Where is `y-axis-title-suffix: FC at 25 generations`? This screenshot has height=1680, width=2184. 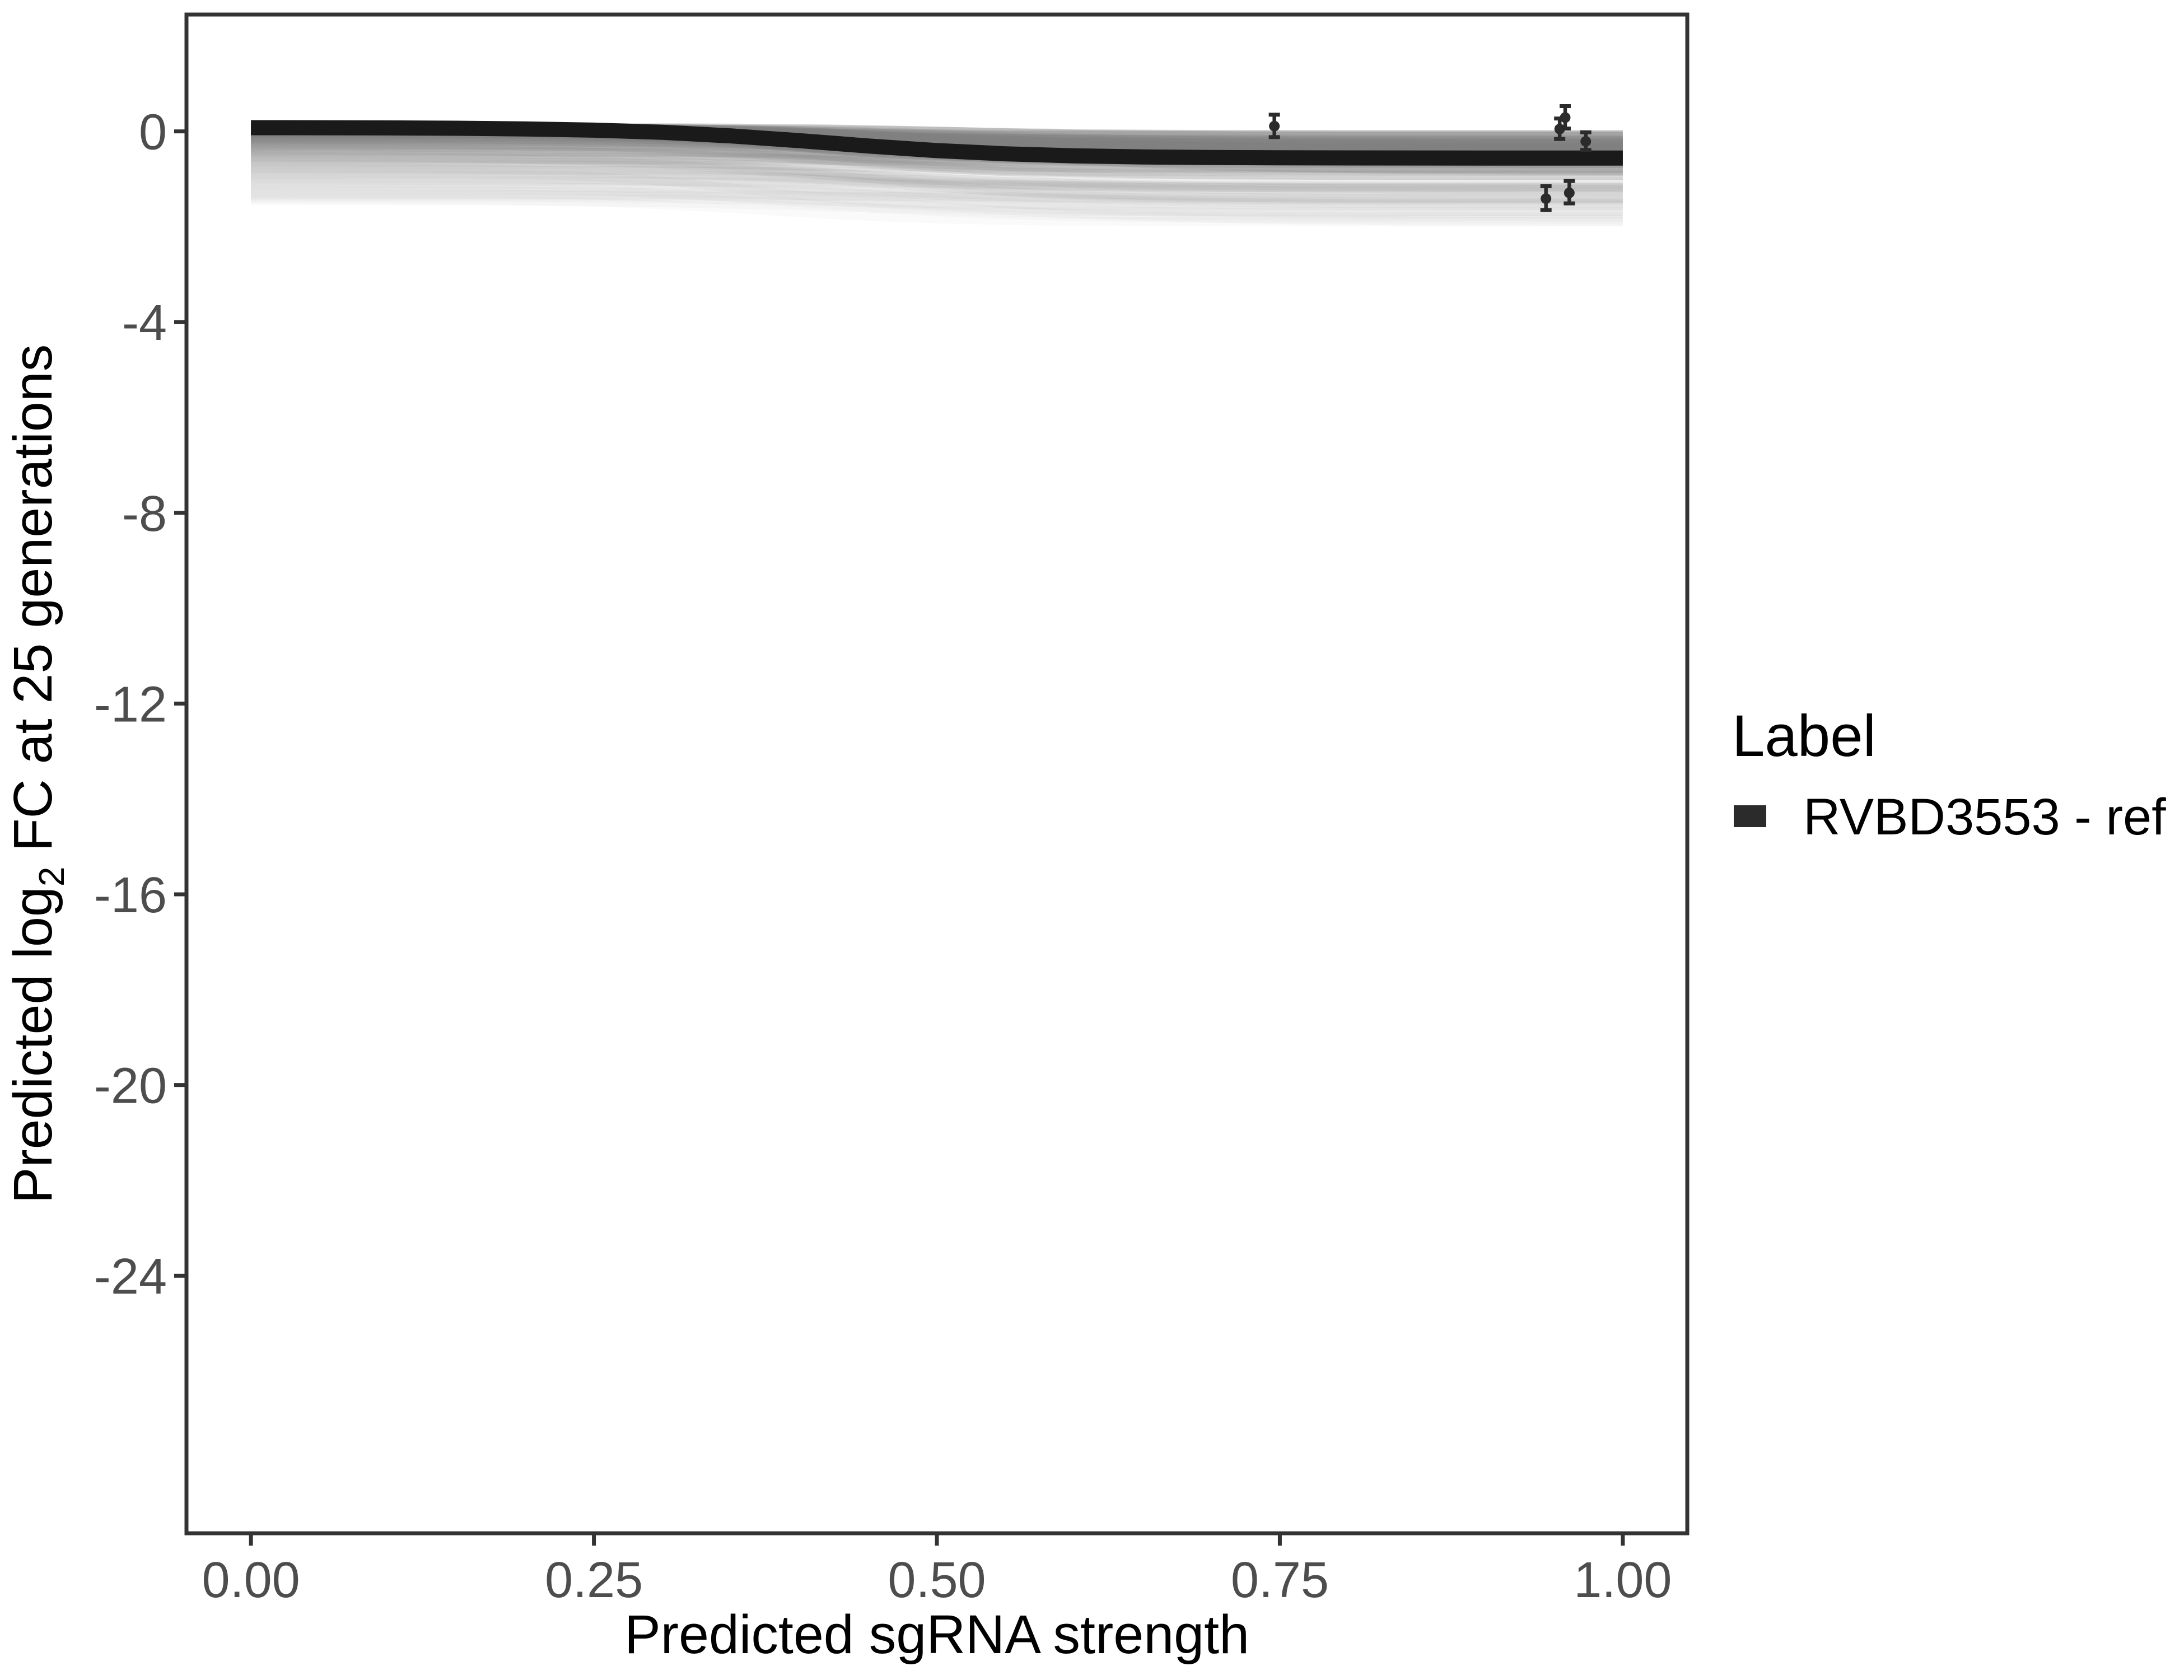 y-axis-title-suffix: FC at 25 generations is located at coordinates (33, 606).